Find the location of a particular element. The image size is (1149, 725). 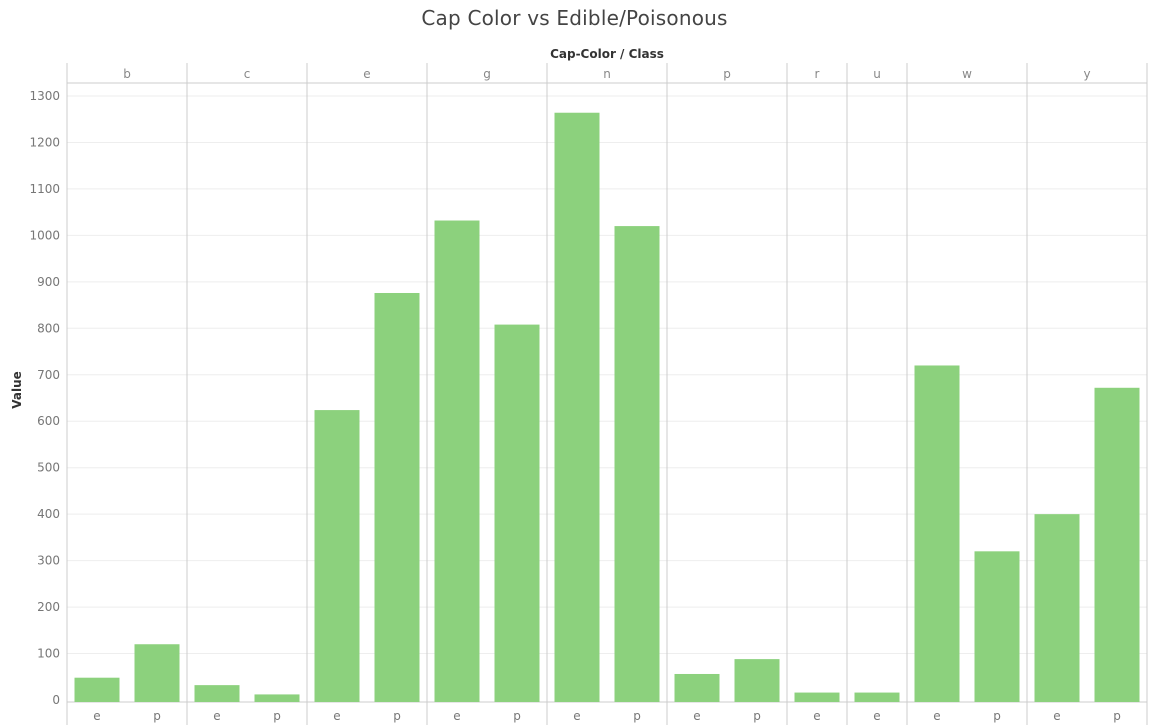

group-header-label: n is located at coordinates (607, 74).